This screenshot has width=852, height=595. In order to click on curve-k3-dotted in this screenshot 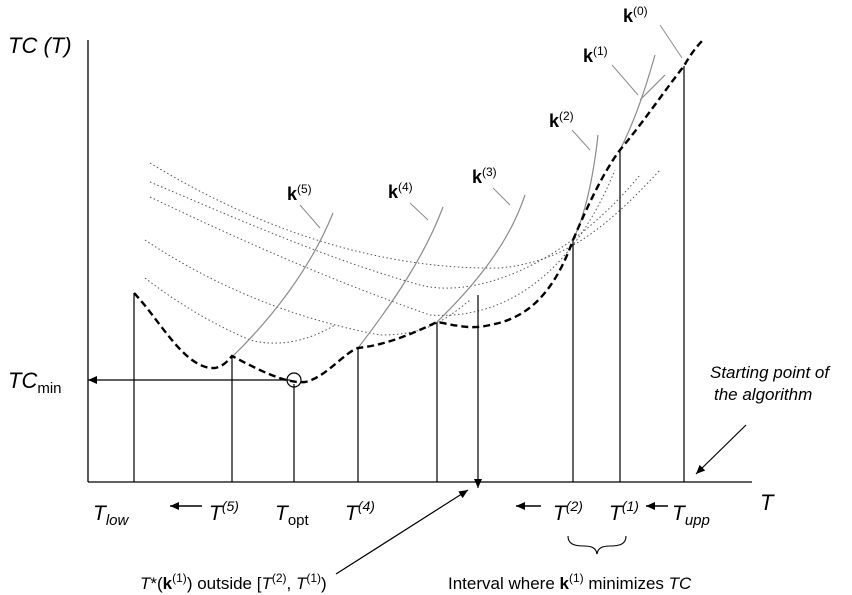, I will do `click(405, 215)`.